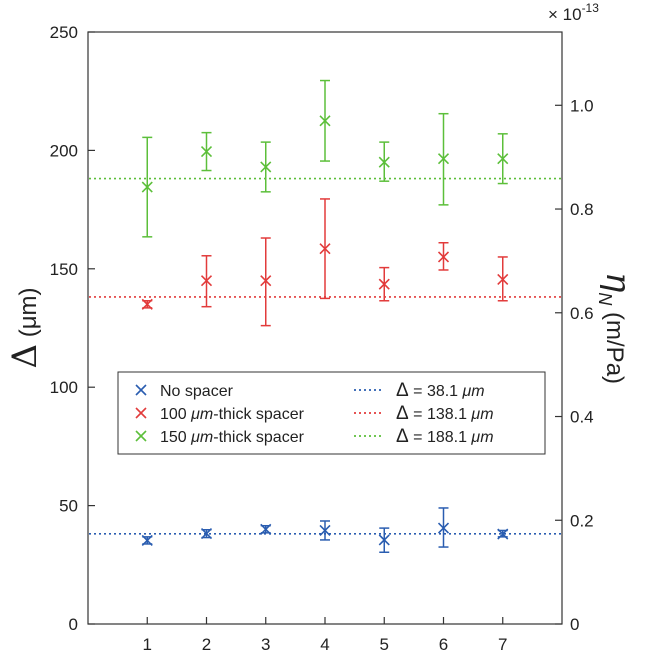  I want to click on y-axis-label: Δ (μm), so click(25, 327).